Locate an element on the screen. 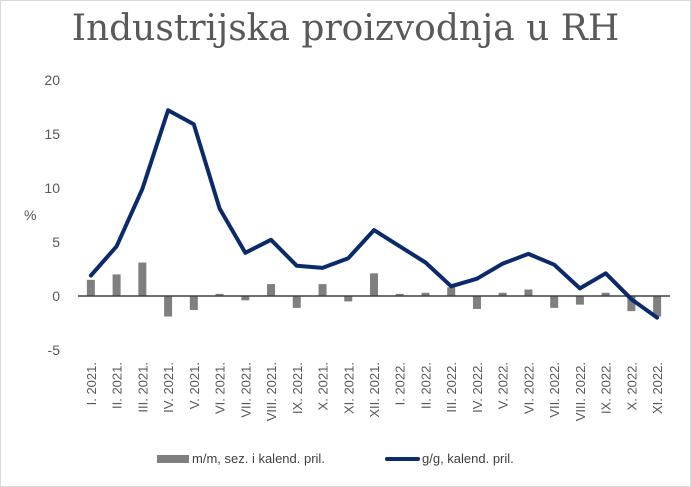  y-tick-label: 0 is located at coordinates (56, 296).